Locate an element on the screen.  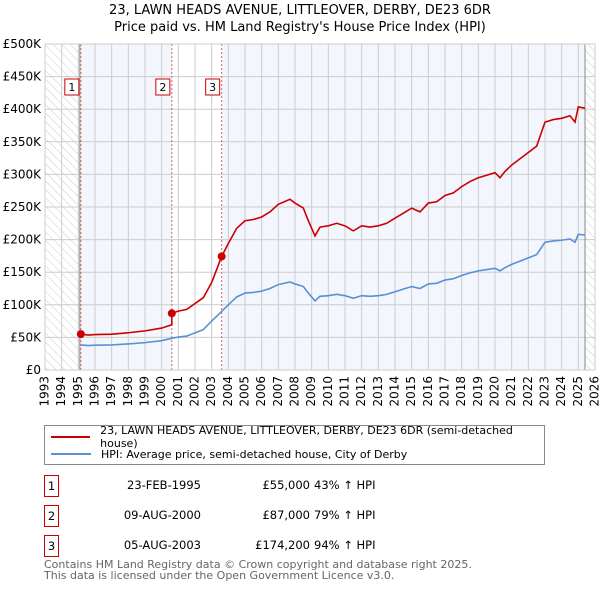
x-tick-label: 2005 is located at coordinates (245, 391).